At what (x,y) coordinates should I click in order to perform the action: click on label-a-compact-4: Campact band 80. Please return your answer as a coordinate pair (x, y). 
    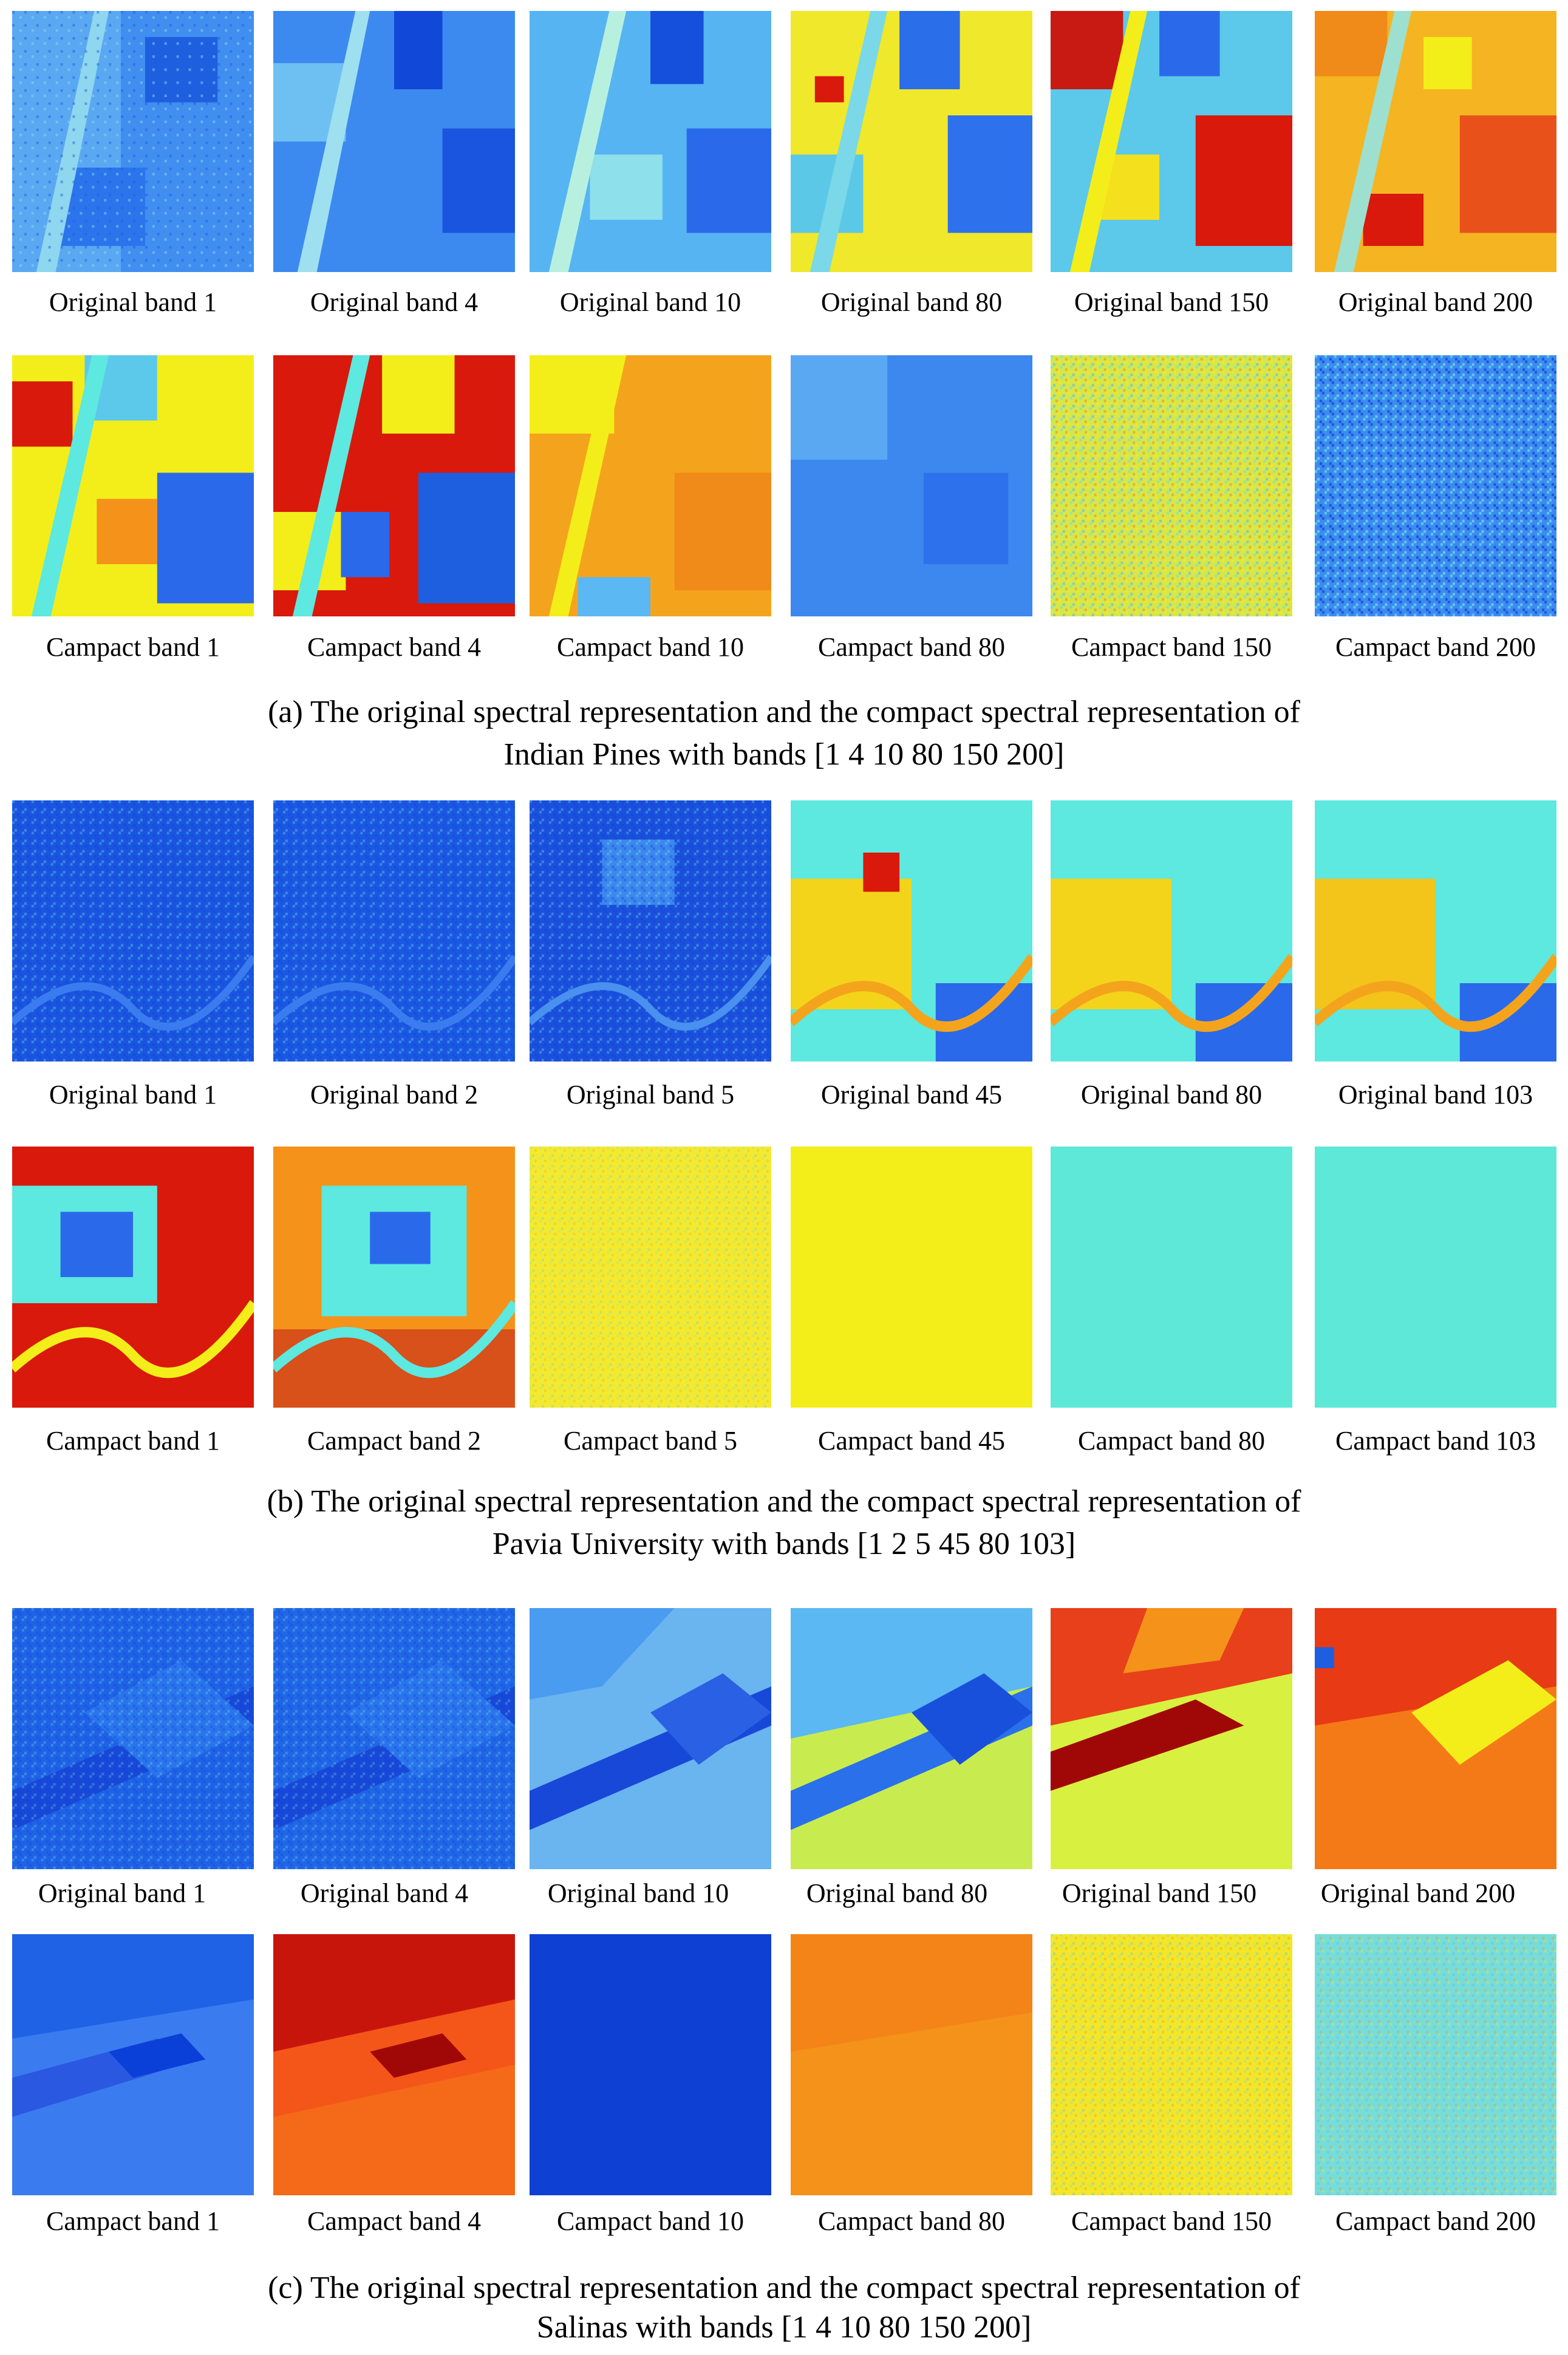
    Looking at the image, I should click on (911, 647).